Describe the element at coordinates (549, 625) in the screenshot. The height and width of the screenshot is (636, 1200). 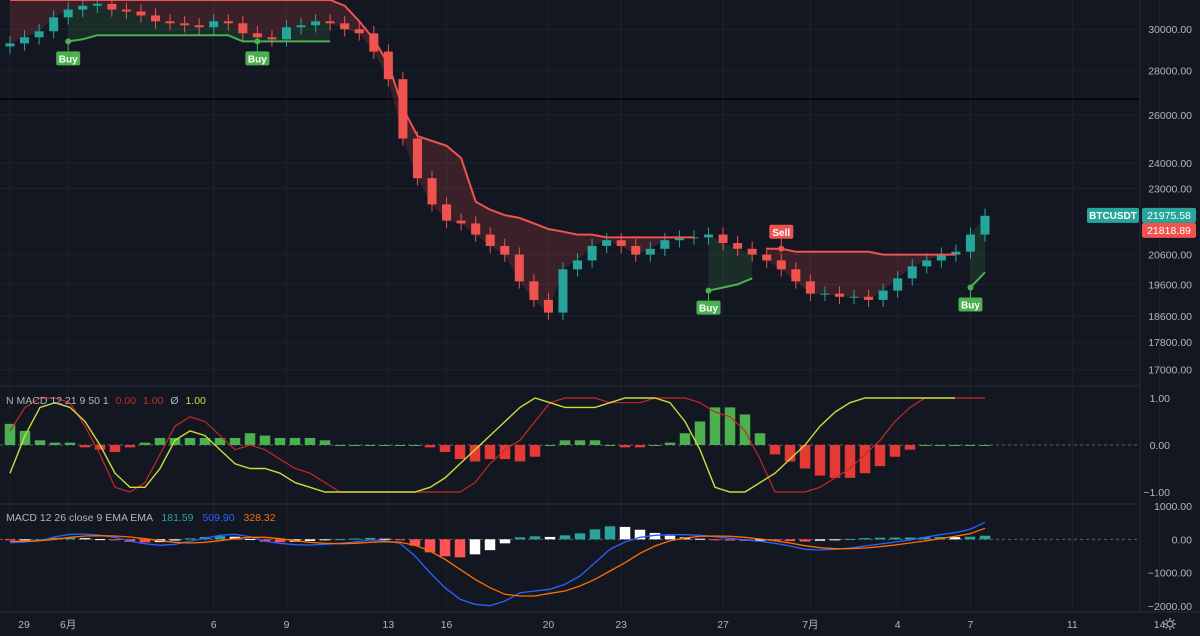
I see `time-axis-label: 20` at that location.